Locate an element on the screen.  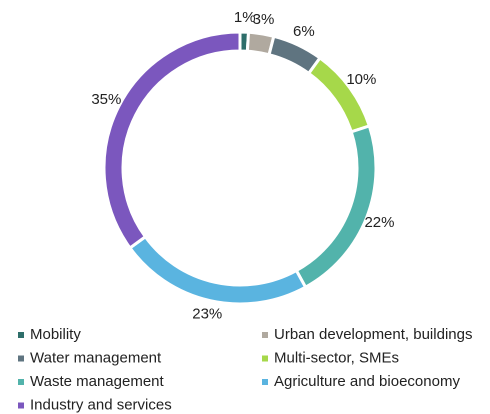
data-label: 3% is located at coordinates (264, 19).